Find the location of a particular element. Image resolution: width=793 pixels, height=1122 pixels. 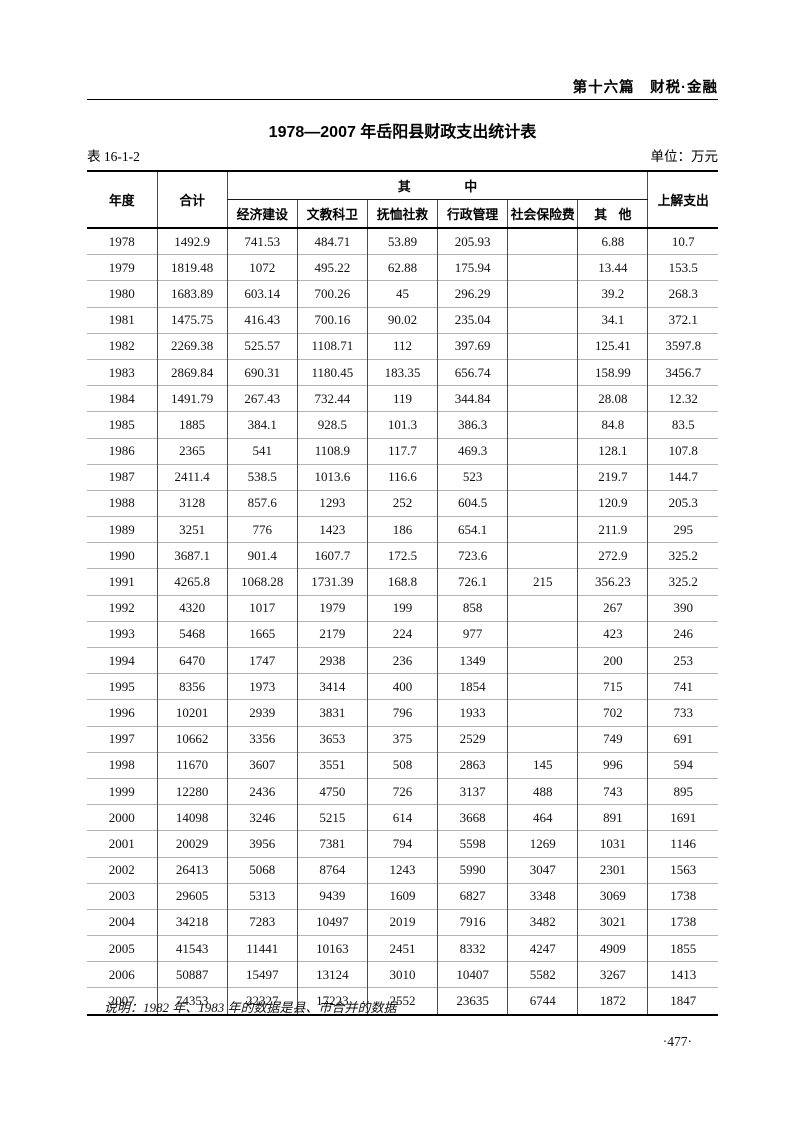

value-cell: 295 is located at coordinates (682, 529).